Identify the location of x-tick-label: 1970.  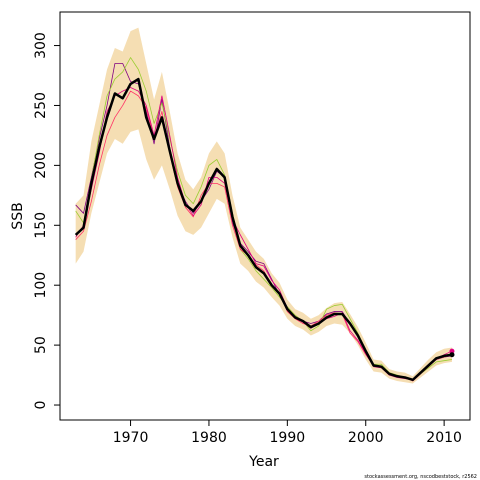
(131, 438).